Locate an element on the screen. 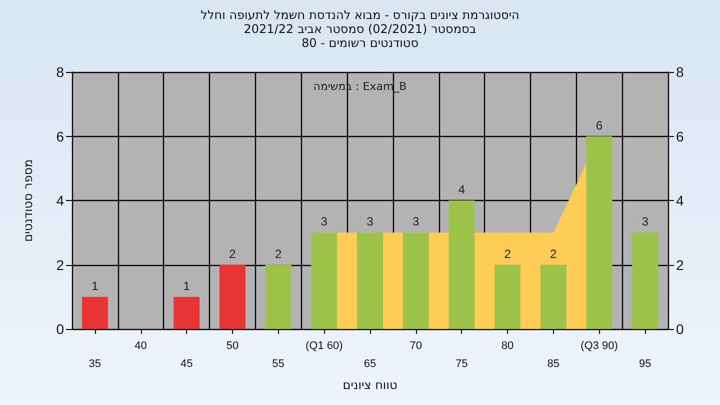  y-tick-label: 6 is located at coordinates (60, 136).